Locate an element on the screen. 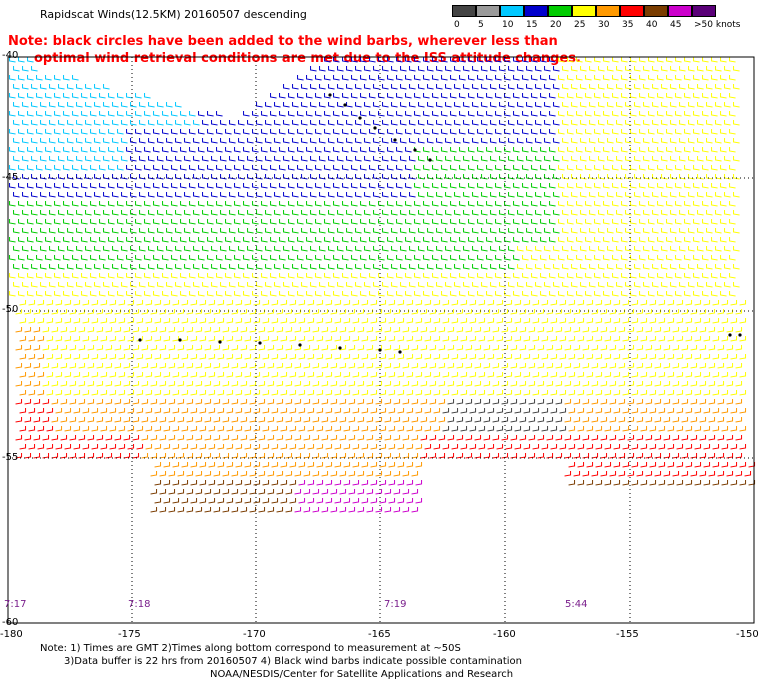 The height and width of the screenshot is (688, 760). contamination-circle is located at coordinates (375, 128).